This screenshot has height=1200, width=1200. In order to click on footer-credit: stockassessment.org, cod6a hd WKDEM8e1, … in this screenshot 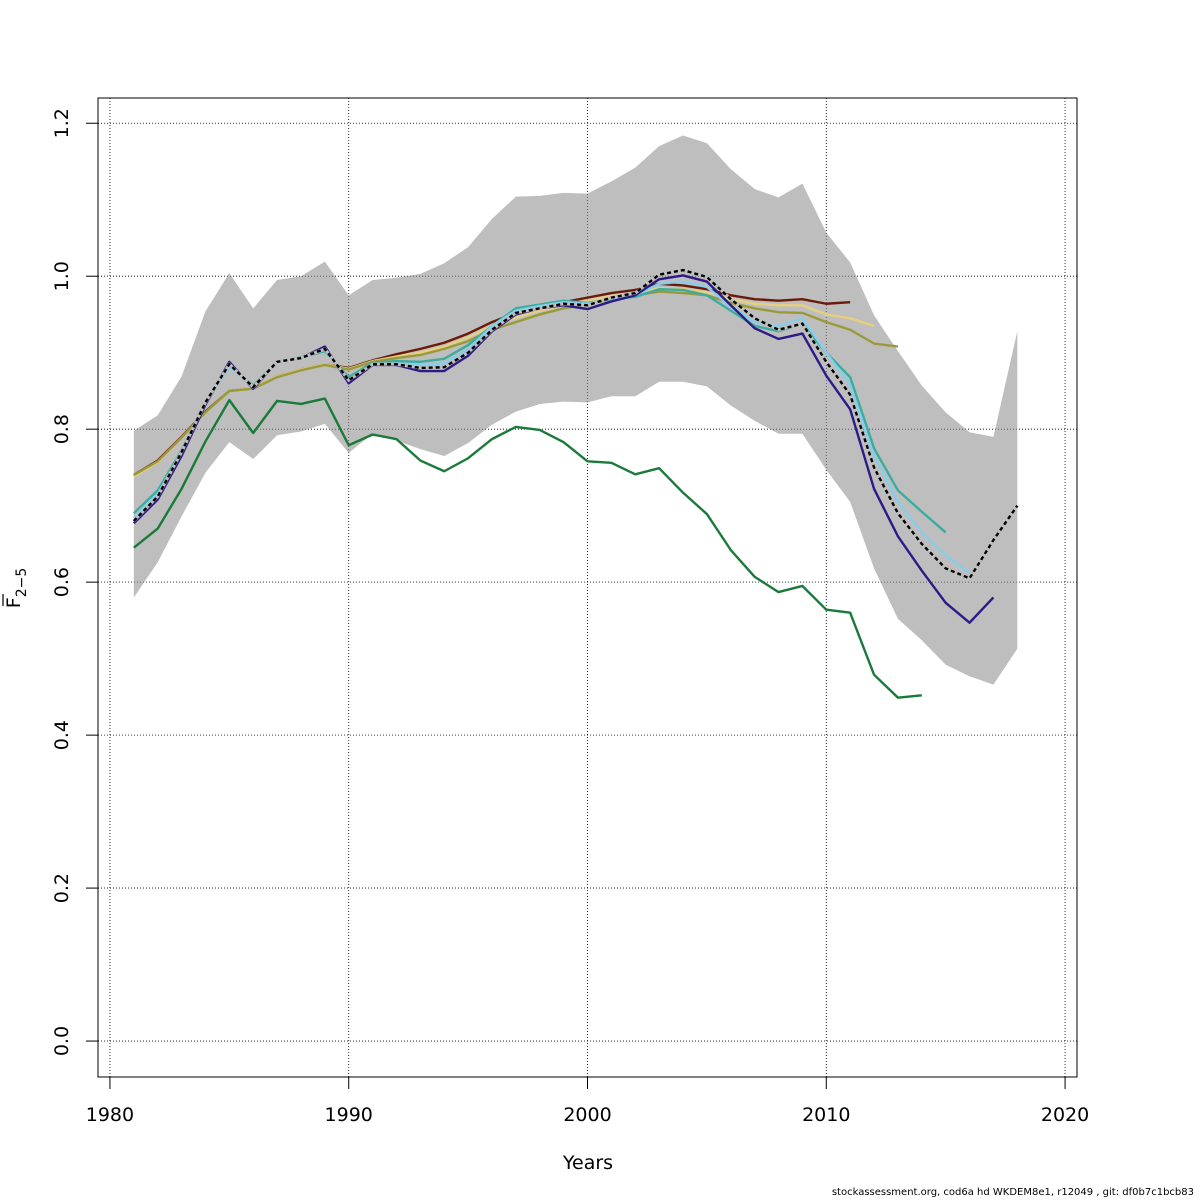, I will do `click(1012, 1192)`.